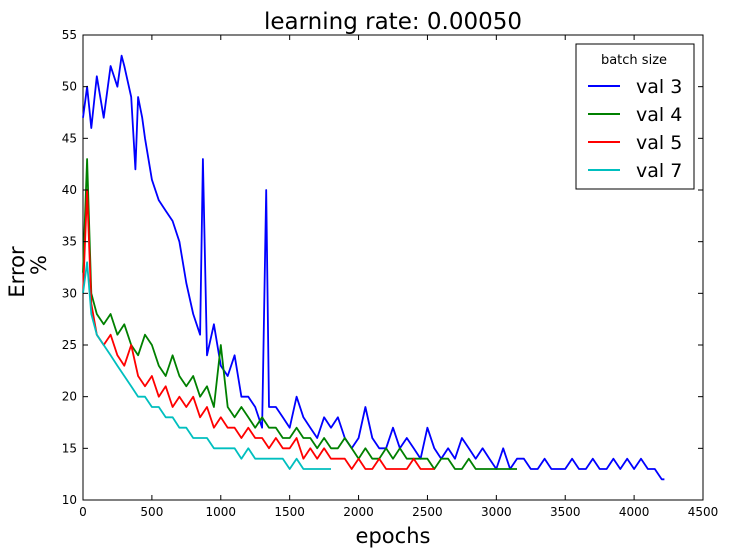  I want to click on x-tick-label: 500, so click(151, 512).